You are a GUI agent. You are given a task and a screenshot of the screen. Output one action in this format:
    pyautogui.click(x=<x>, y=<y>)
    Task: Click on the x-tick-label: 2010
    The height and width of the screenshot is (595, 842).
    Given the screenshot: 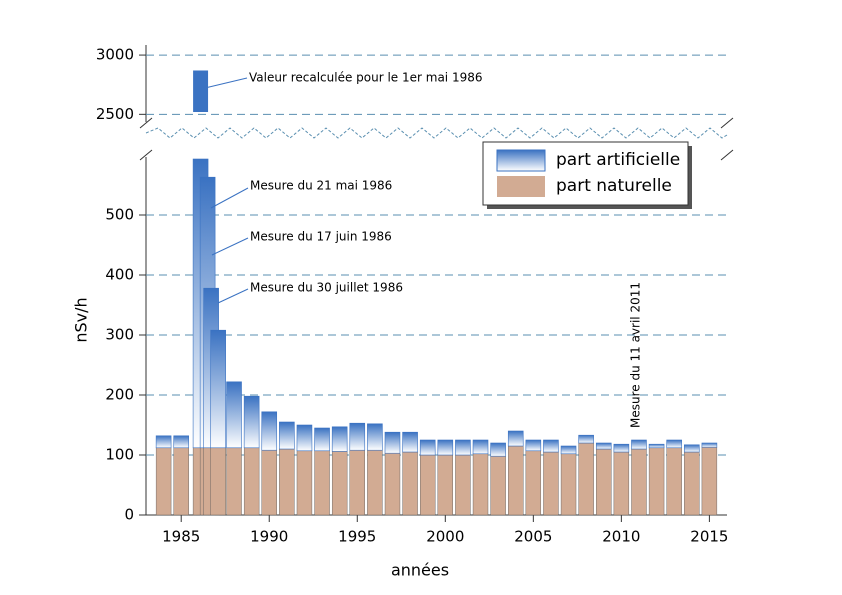 What is the action you would take?
    pyautogui.click(x=621, y=537)
    